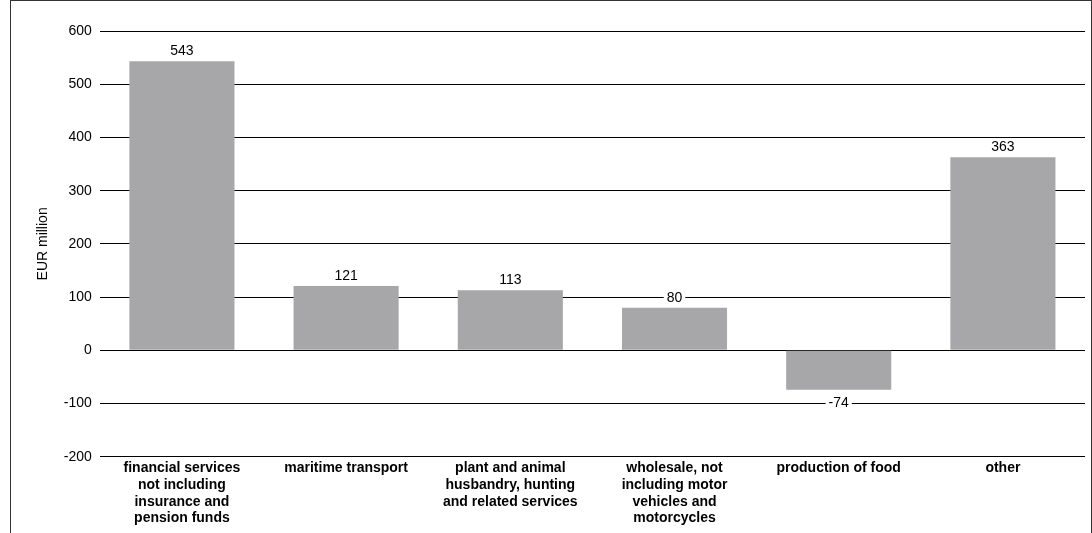  Describe the element at coordinates (182, 492) in the screenshot. I see `x-tick-label: financial services not including insurance and pension funds` at that location.